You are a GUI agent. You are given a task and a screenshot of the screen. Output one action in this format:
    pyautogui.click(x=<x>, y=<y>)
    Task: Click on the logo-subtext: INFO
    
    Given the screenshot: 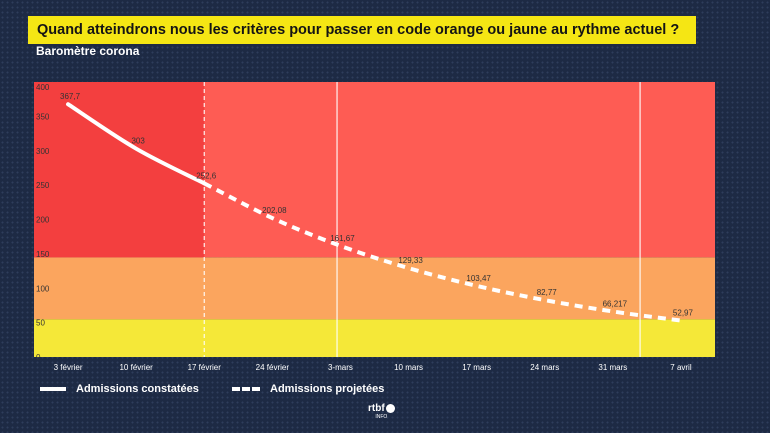 What is the action you would take?
    pyautogui.click(x=381, y=417)
    